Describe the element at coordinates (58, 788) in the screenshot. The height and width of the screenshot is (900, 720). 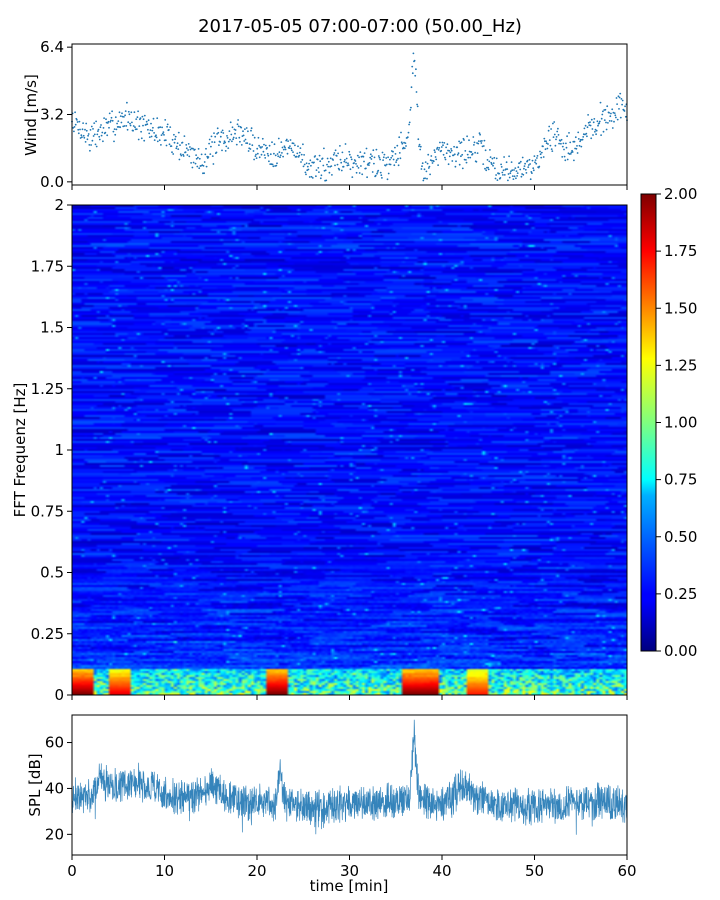
I see `spl-y-axis: 20 40 60` at that location.